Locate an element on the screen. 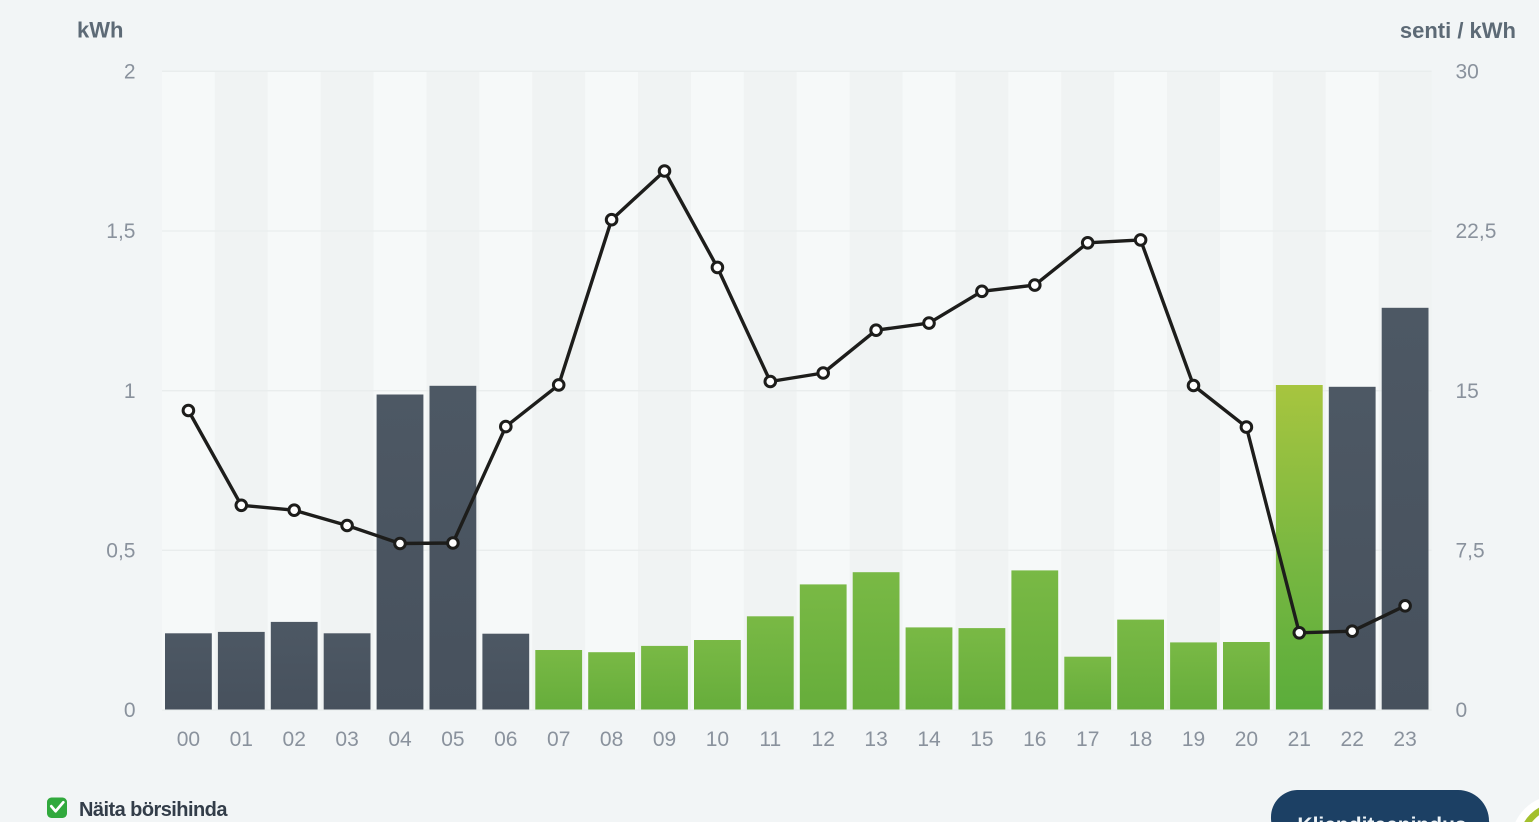 The image size is (1539, 822). svg-text: 06 is located at coordinates (505, 739).